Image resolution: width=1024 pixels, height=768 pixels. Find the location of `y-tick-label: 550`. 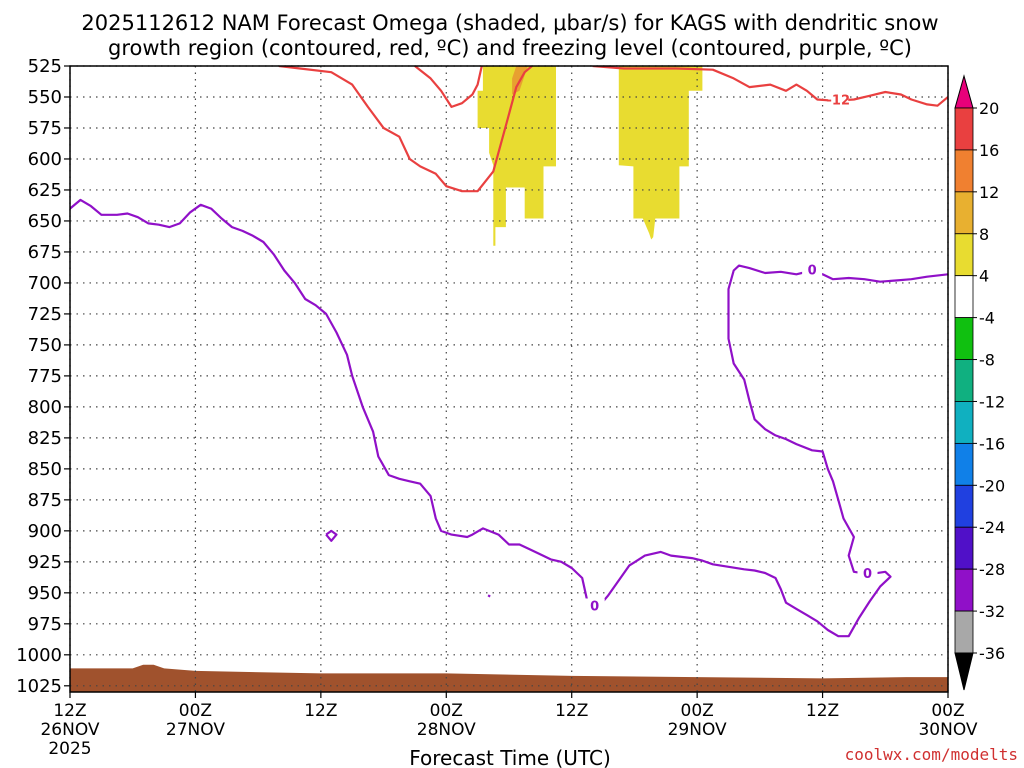

y-tick-label: 550 is located at coordinates (45, 97).